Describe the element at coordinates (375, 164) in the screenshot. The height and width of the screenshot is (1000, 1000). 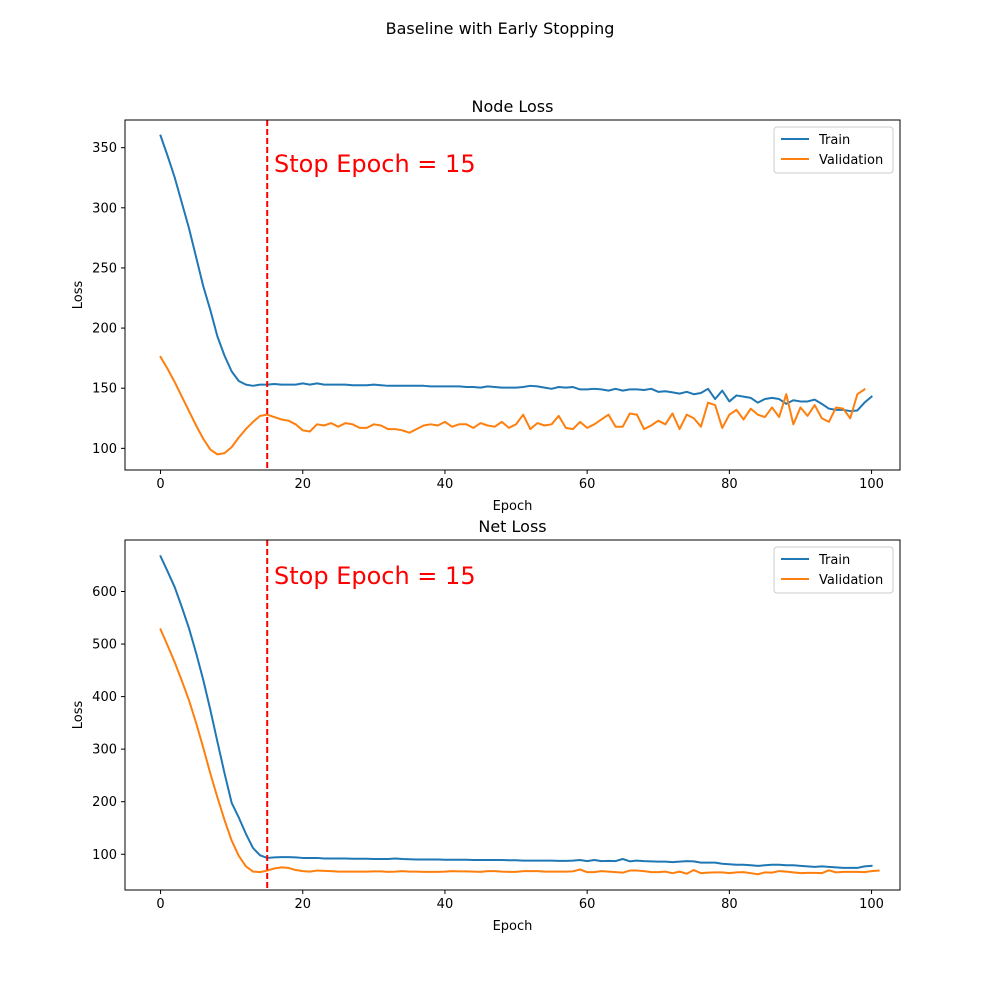
I see `node-loss-stop-annotation: Stop Epoch = 15` at that location.